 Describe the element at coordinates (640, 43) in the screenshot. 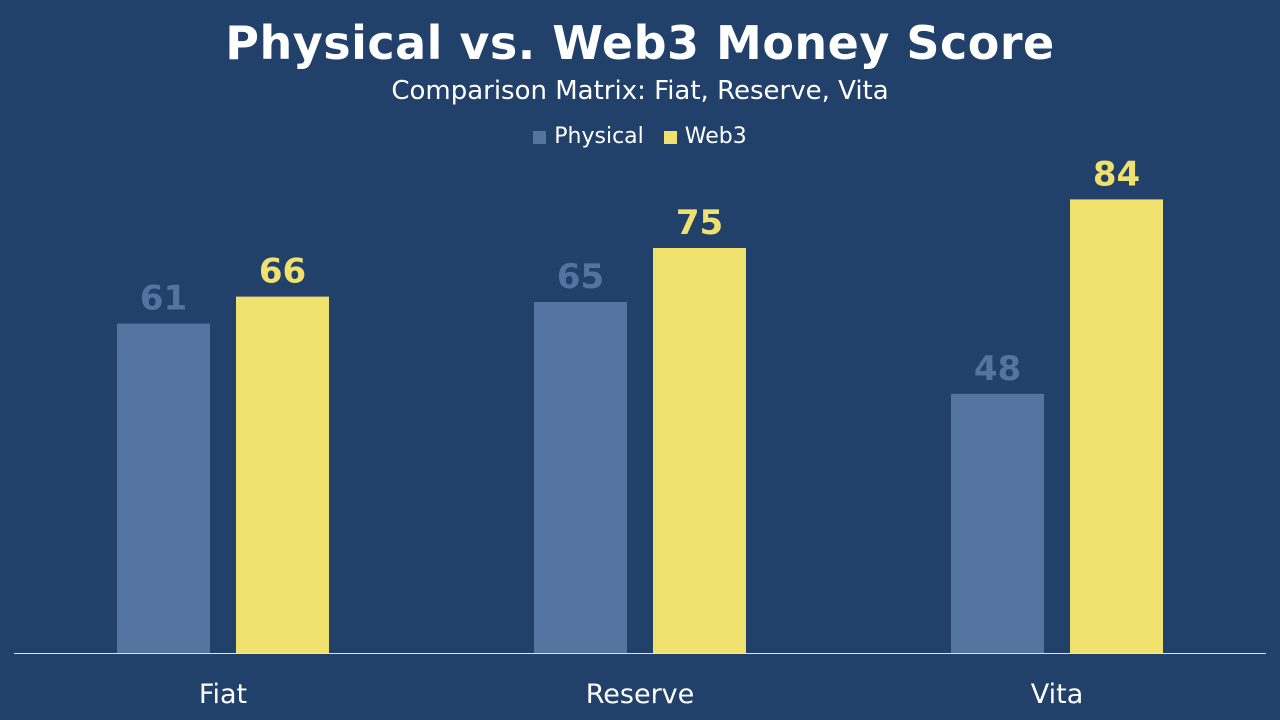

I see `chart-title: Physical vs. Web3 Money Score` at that location.